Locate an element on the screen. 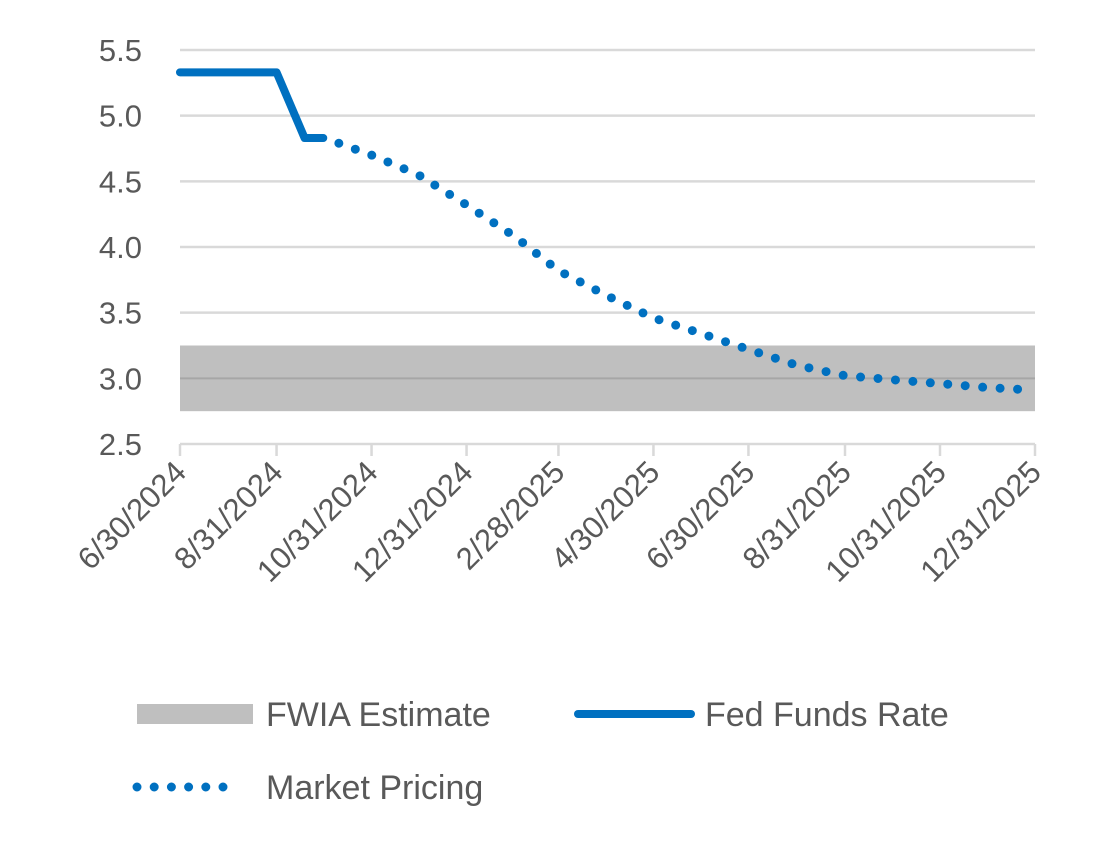 Image resolution: width=1119 pixels, height=849 pixels. y-tick-label: 2.5 is located at coordinates (120, 444).